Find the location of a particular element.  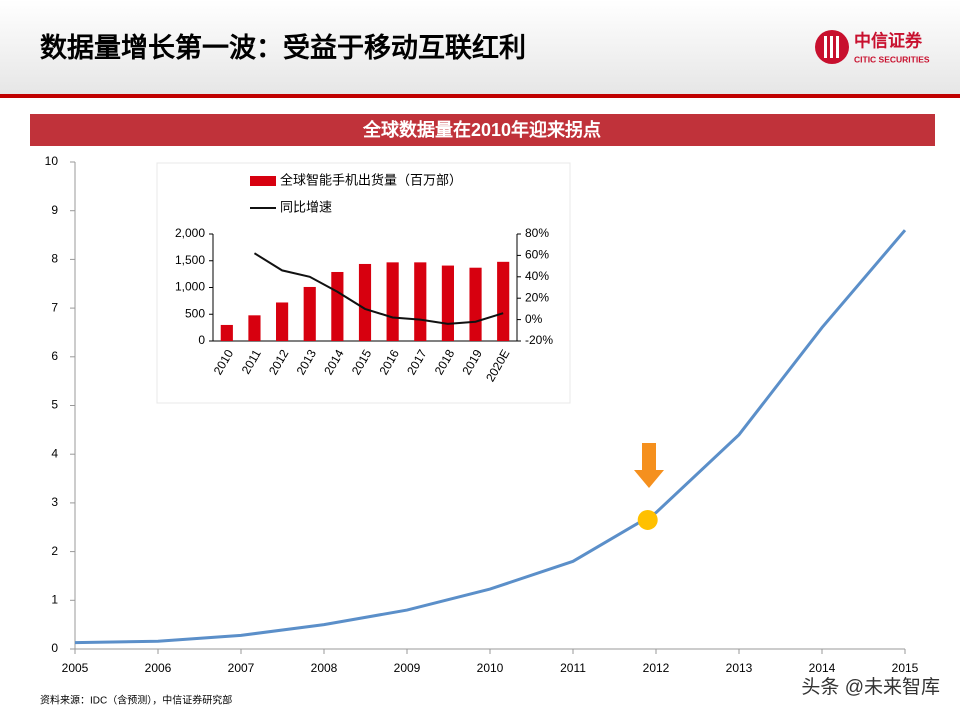

x-tick-label: 2015 is located at coordinates (905, 668).